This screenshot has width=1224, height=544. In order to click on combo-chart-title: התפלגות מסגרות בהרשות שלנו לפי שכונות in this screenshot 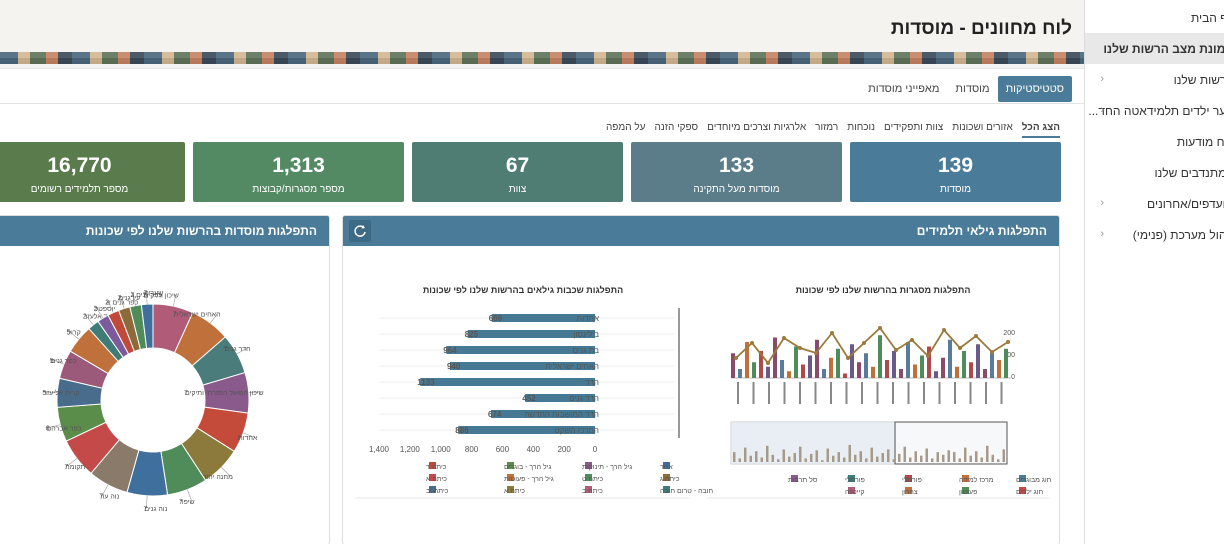, I will do `click(883, 290)`.